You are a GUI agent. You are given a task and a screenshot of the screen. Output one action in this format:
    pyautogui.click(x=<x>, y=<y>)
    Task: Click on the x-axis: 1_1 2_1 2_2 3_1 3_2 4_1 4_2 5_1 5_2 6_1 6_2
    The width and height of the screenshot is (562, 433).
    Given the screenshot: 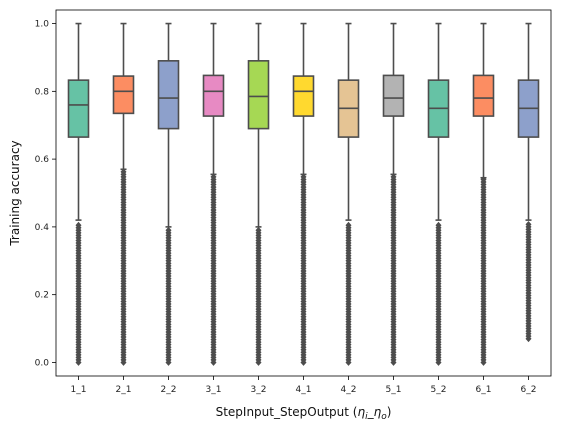 What is the action you would take?
    pyautogui.click(x=304, y=385)
    